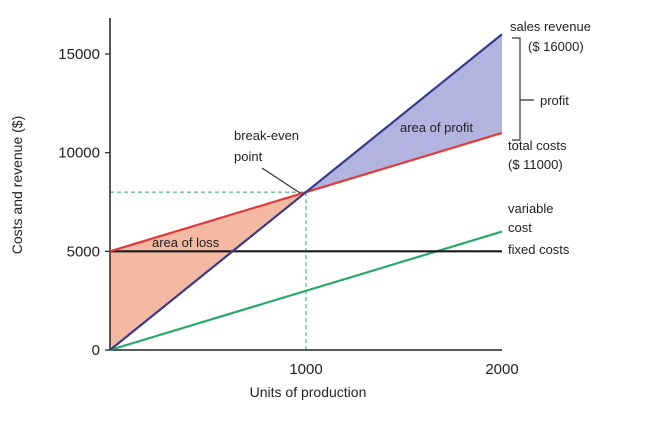 The height and width of the screenshot is (422, 647). I want to click on sales-revenue-label: sales revenue, so click(550, 26).